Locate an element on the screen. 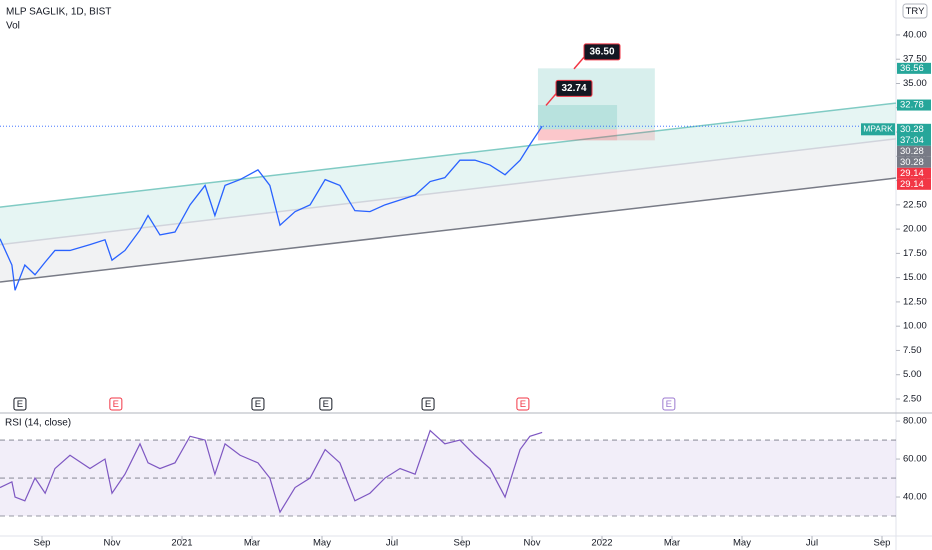 Image resolution: width=932 pixels, height=550 pixels. rsi-band is located at coordinates (448, 478).